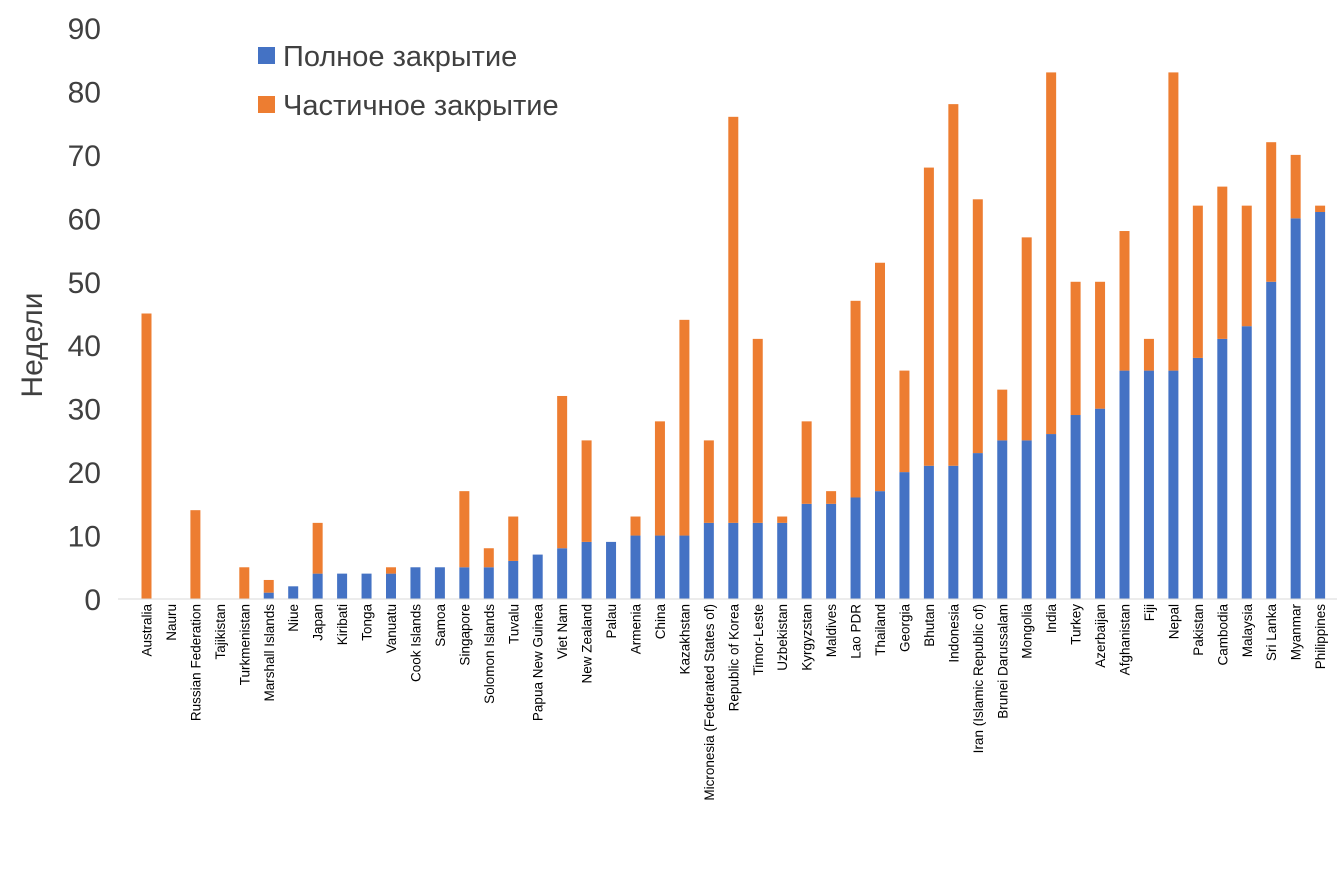 This screenshot has height=877, width=1337. I want to click on x-category-label: Russian Federation, so click(195, 662).